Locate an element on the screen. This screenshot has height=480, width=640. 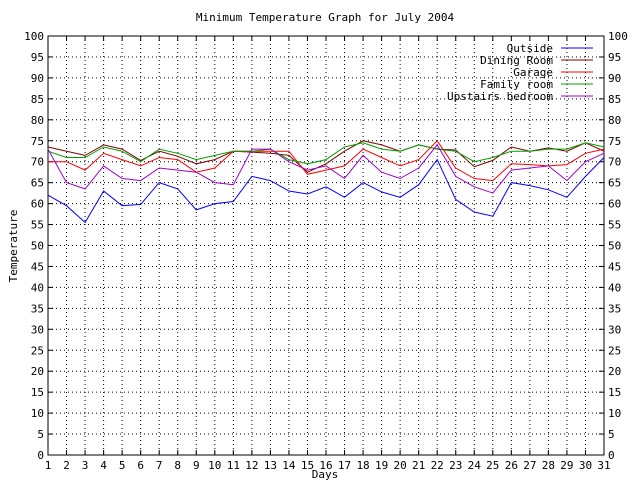
x-tick-label: 25 is located at coordinates (492, 465).